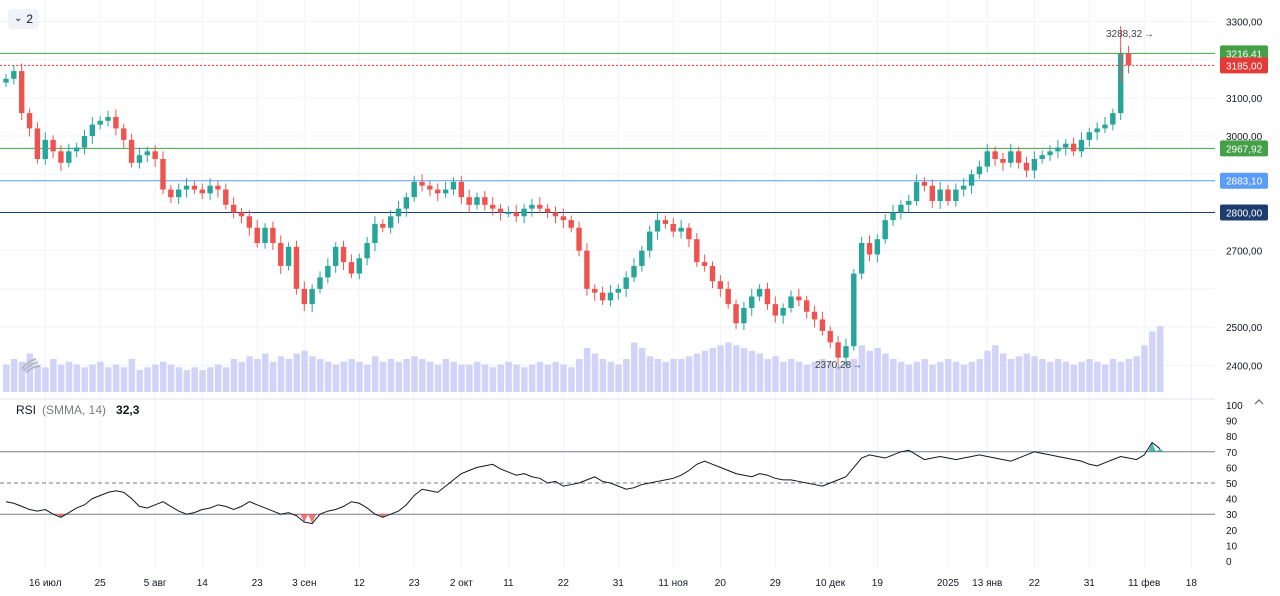  What do you see at coordinates (1244, 137) in the screenshot?
I see `price-tick-label: 3000,00` at bounding box center [1244, 137].